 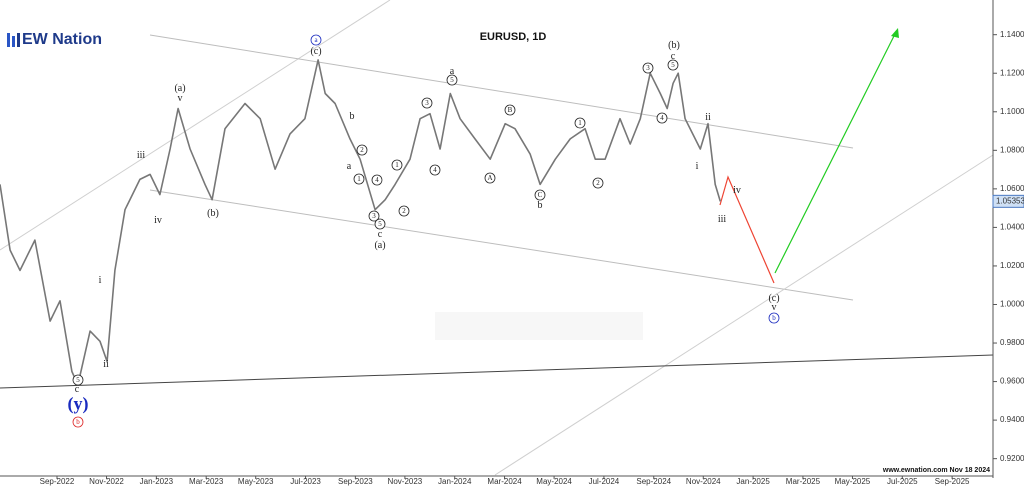 What do you see at coordinates (497, 371) in the screenshot?
I see `support-line` at bounding box center [497, 371].